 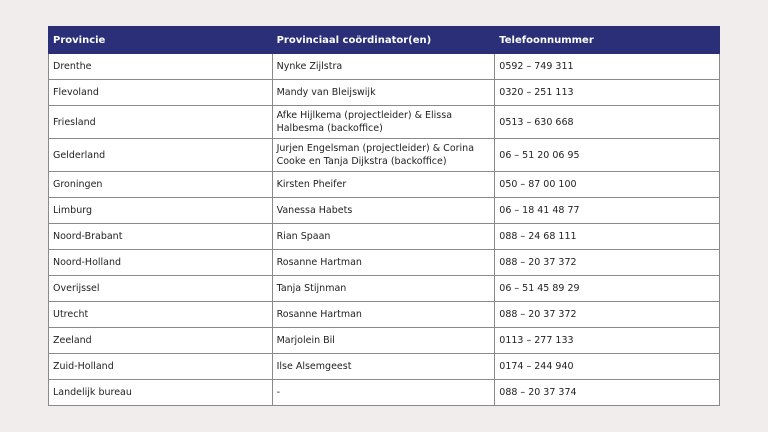 I want to click on table-row: Landelijk bureau -088 – 20 37 374, so click(x=384, y=392).